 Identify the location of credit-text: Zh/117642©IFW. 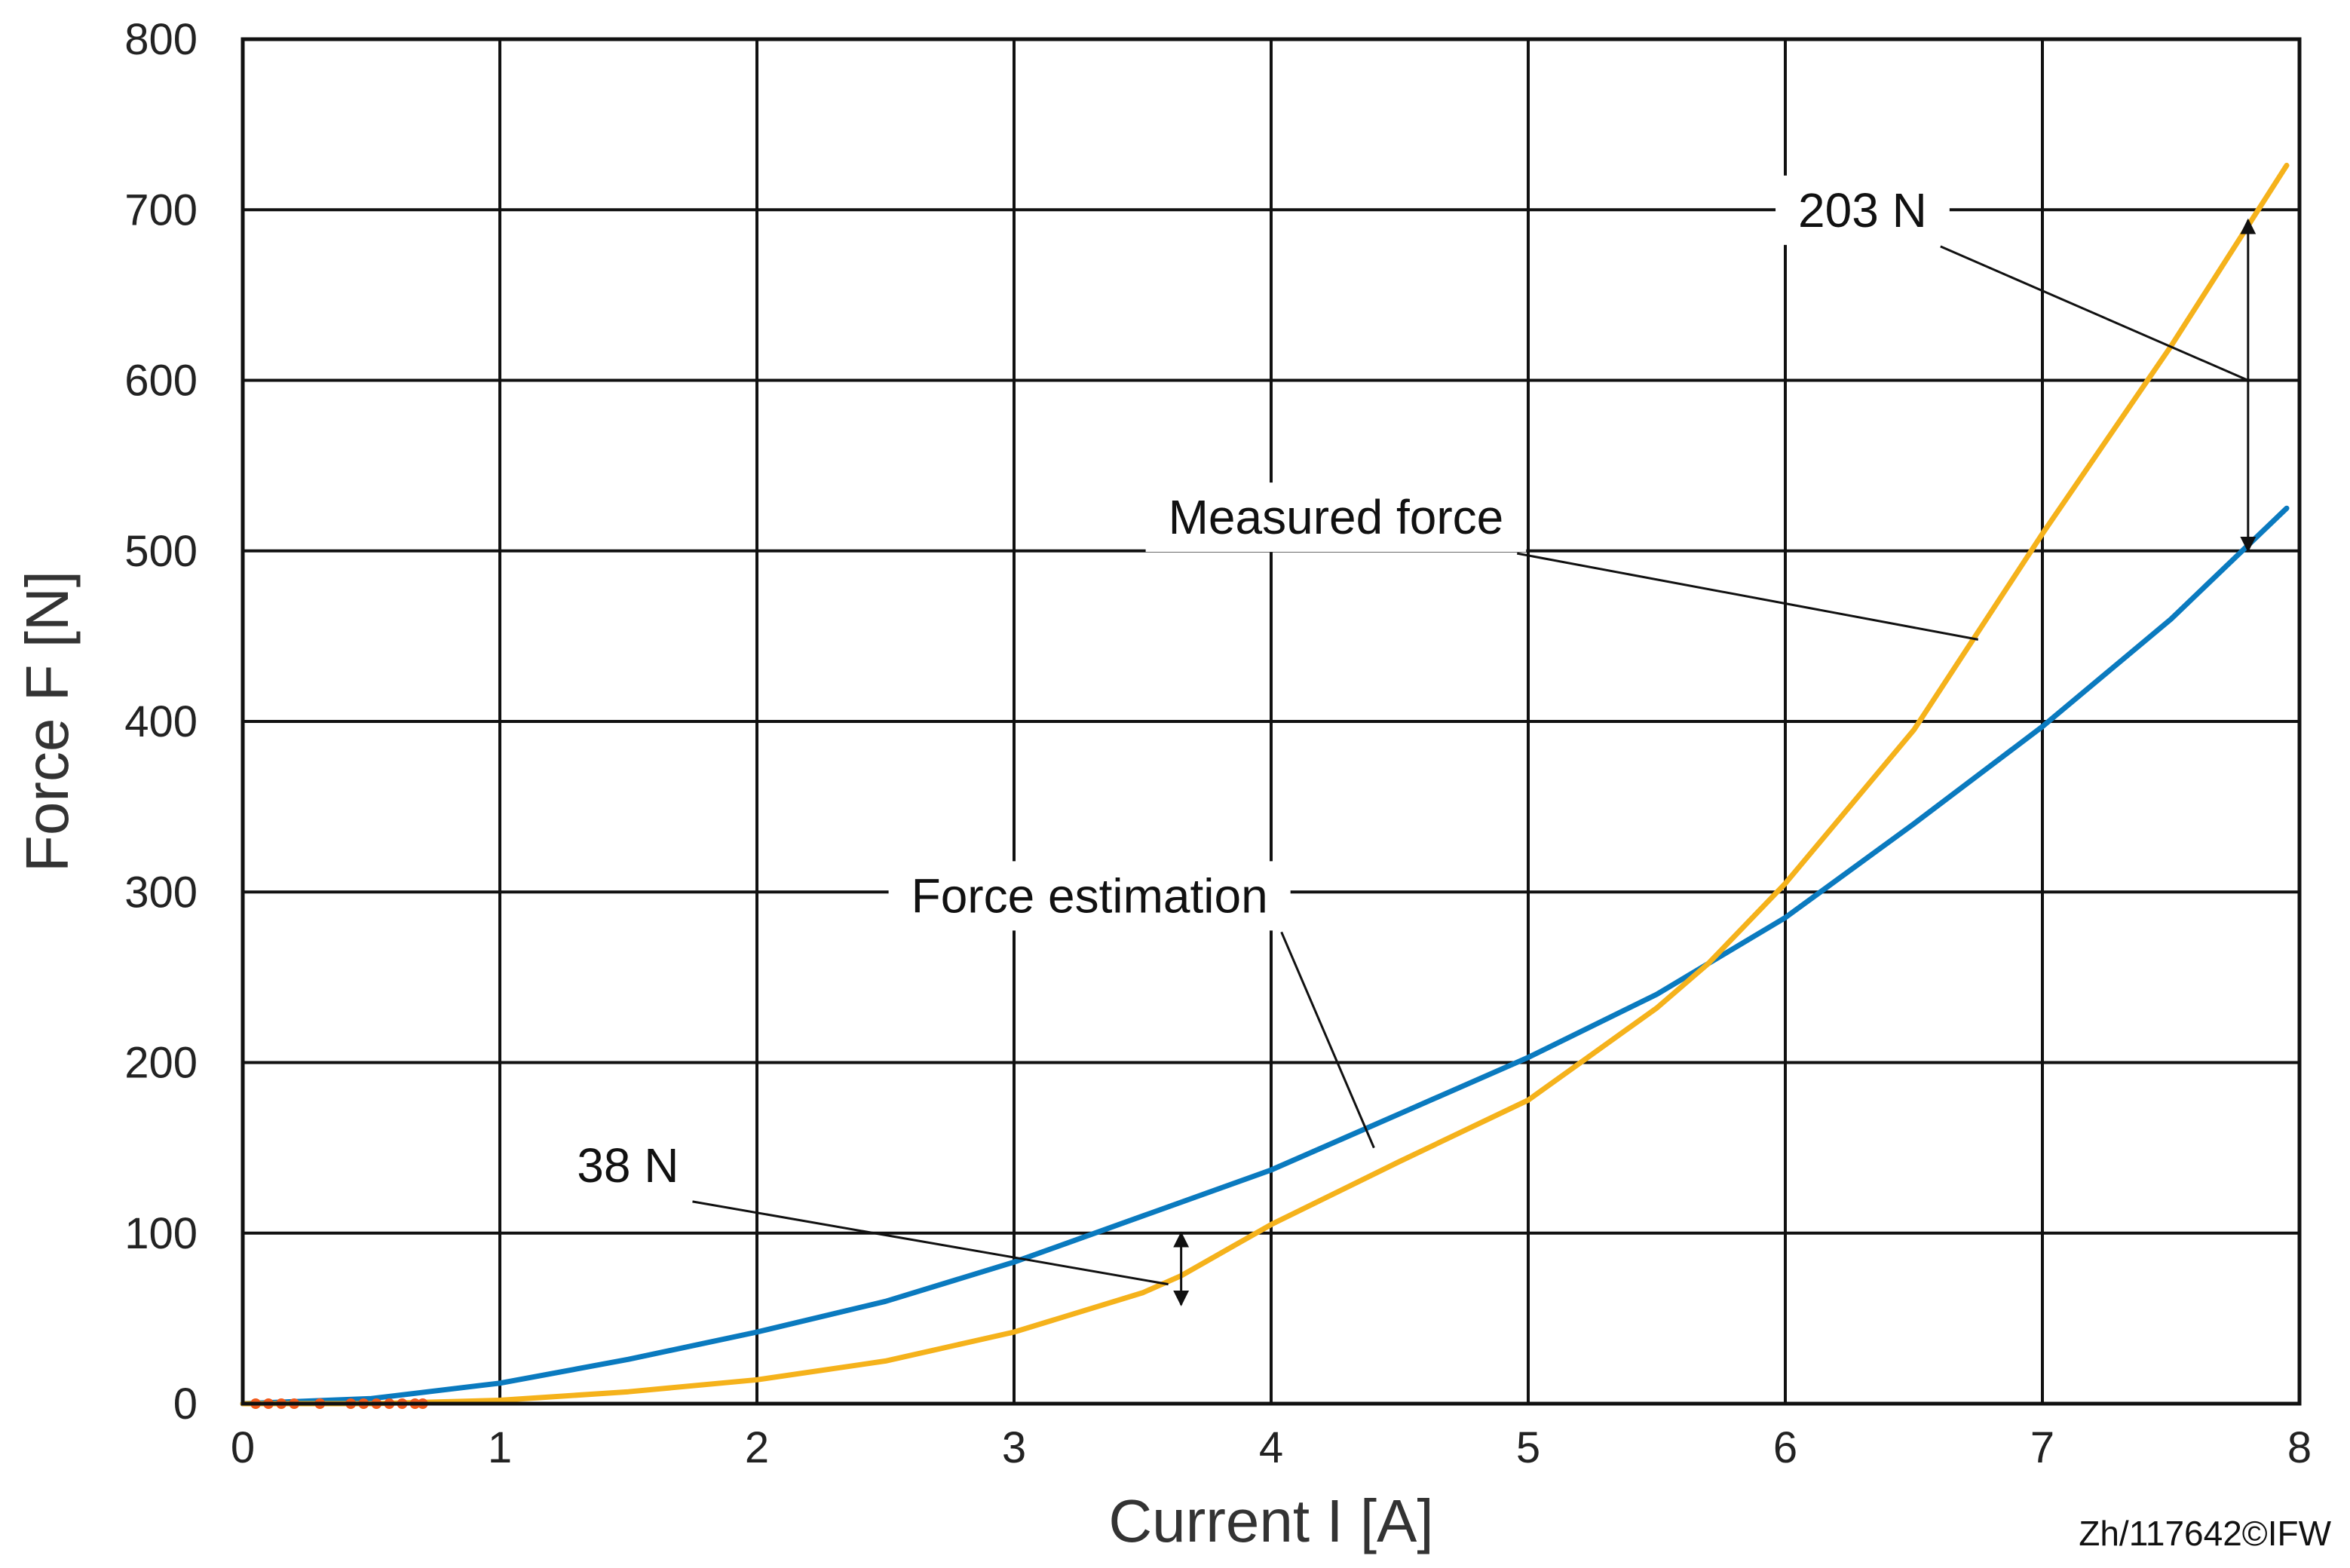
(2205, 1533).